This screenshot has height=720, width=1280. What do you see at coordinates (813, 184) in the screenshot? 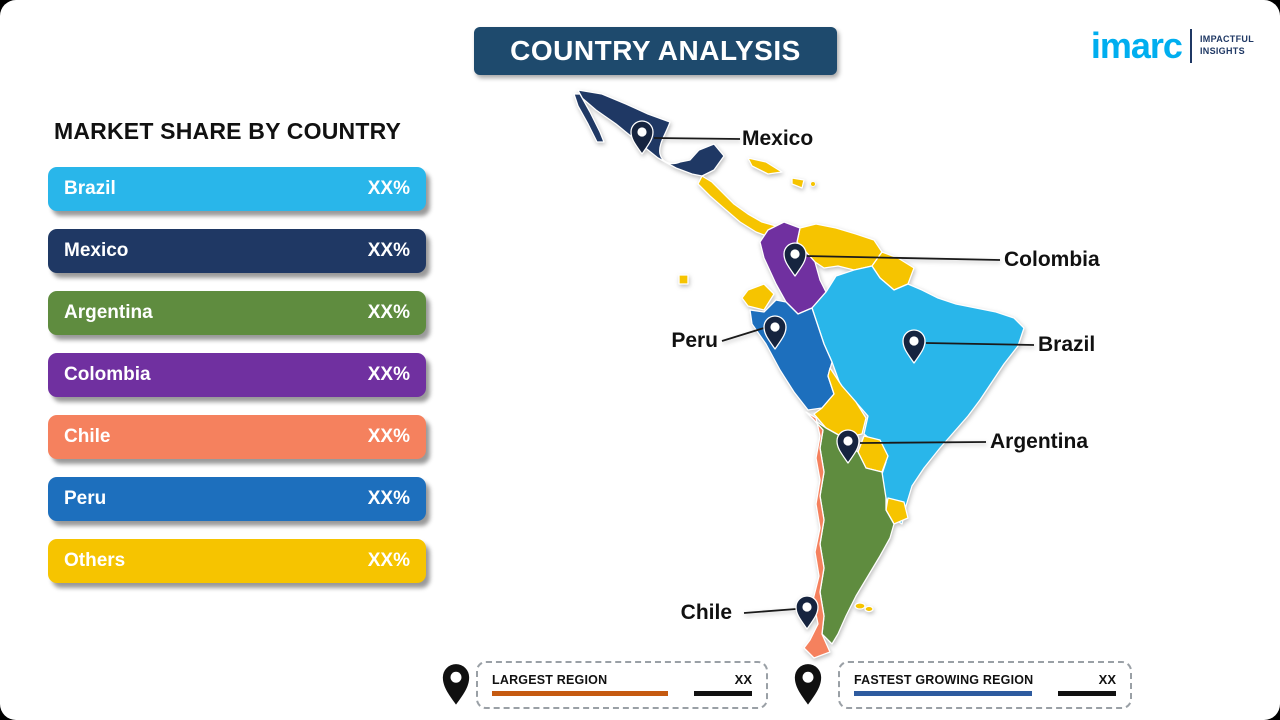
I see `map-island-puerto-rico` at bounding box center [813, 184].